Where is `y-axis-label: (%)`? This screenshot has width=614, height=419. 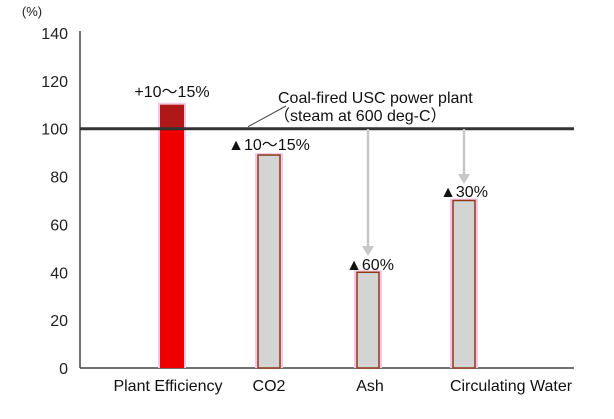 y-axis-label: (%) is located at coordinates (32, 11).